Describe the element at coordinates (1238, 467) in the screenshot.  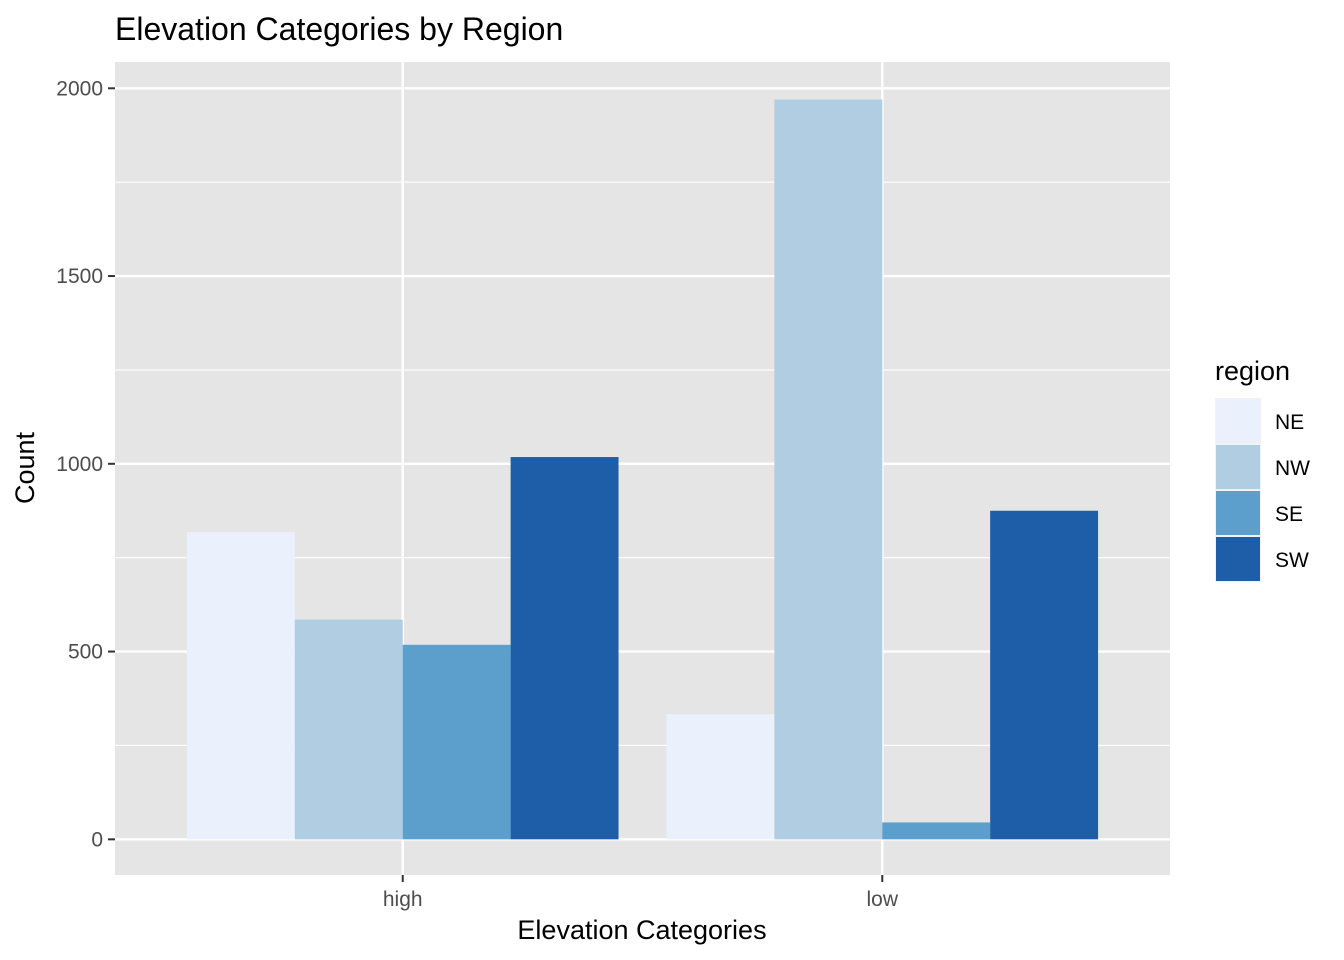
I see `legend-key-NW` at that location.